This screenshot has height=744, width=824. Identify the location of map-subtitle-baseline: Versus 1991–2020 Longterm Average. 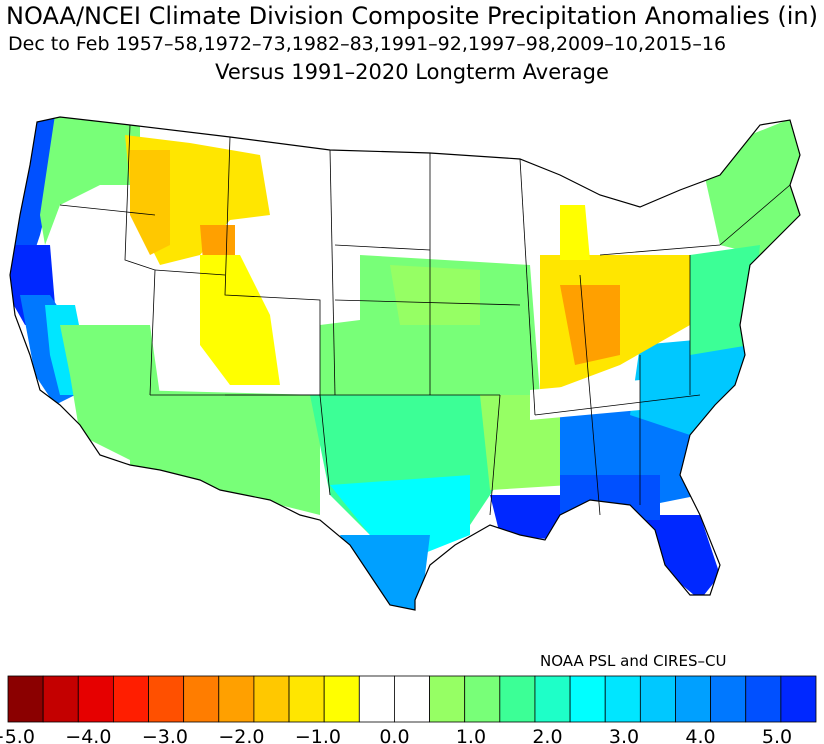
(412, 72).